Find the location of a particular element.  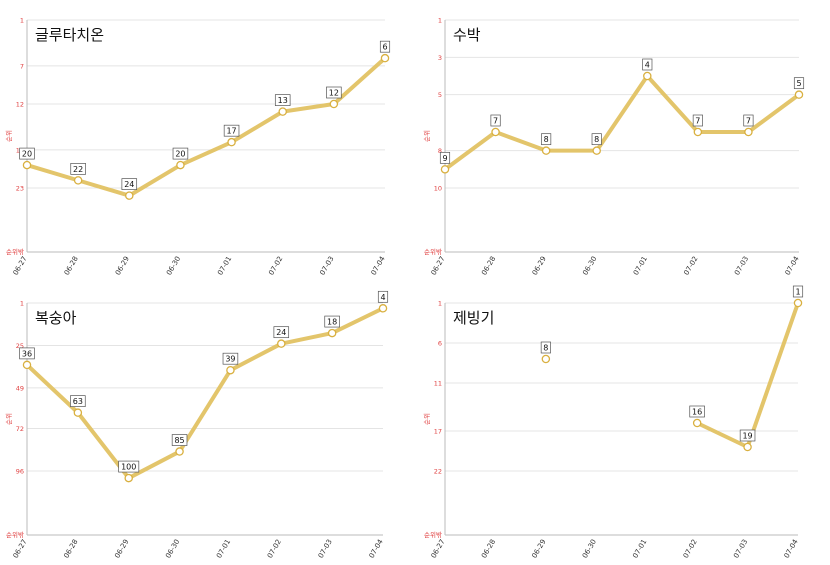

data-label: 4 is located at coordinates (647, 65).